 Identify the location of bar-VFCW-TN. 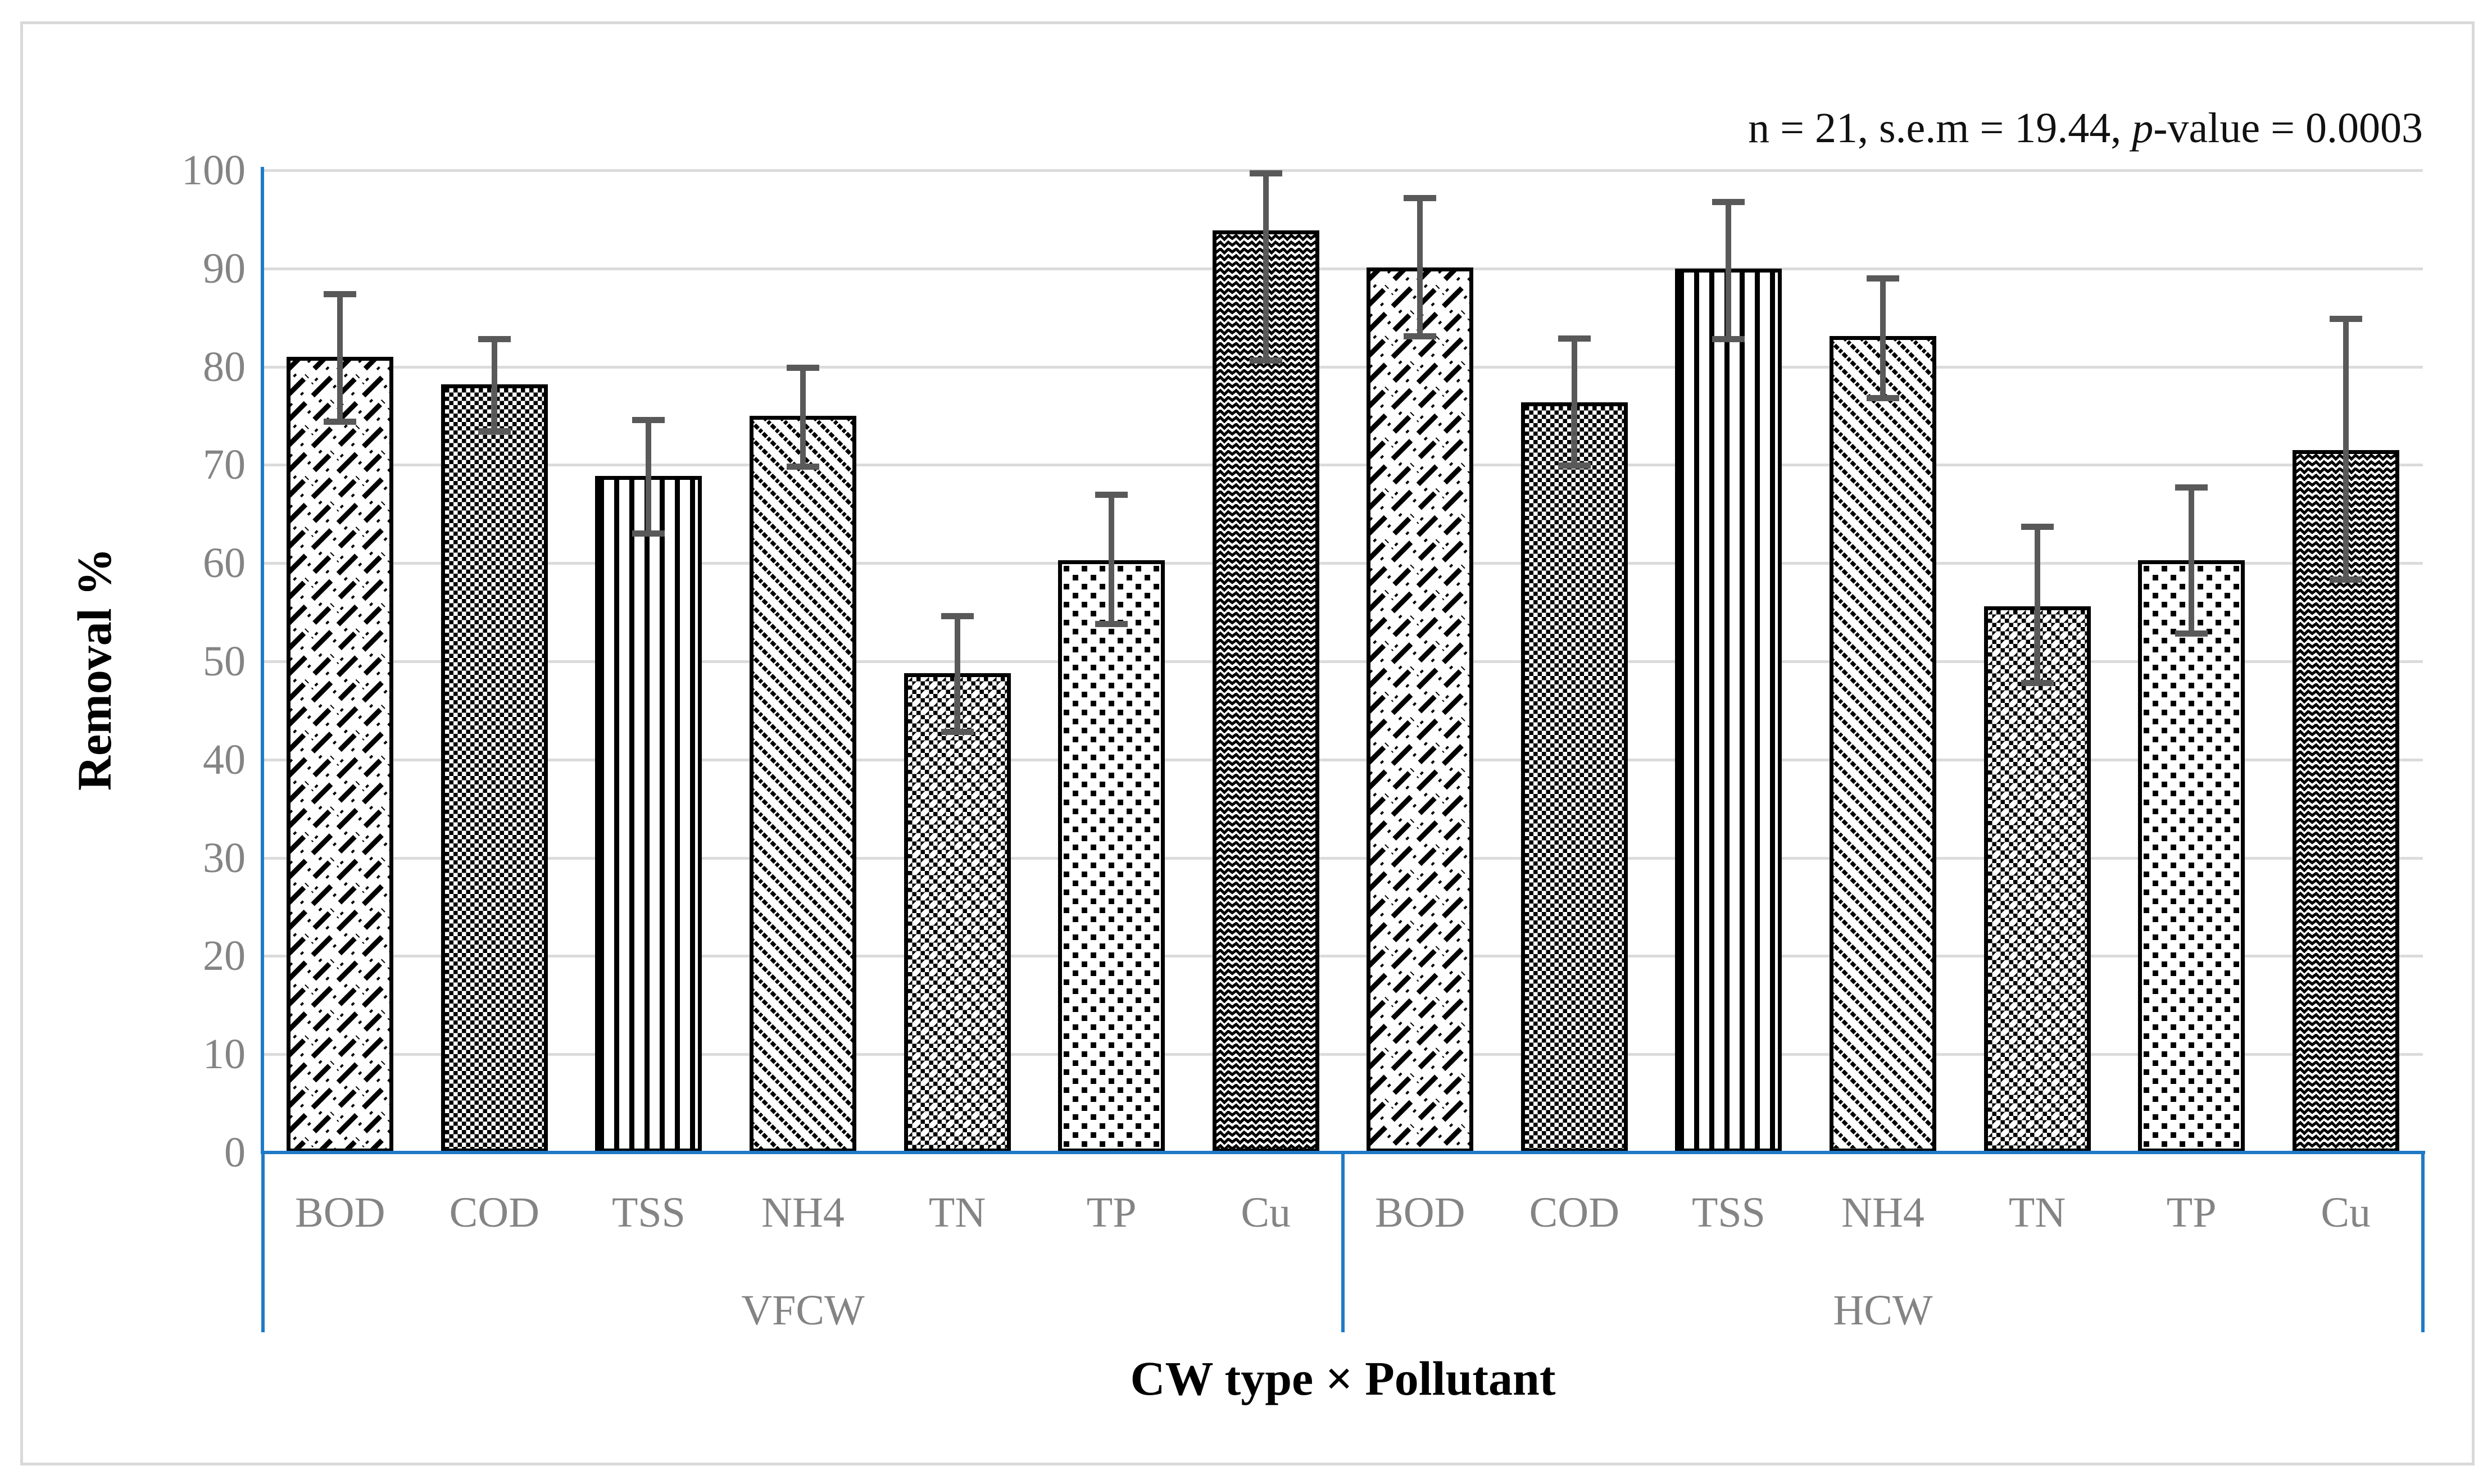
(958, 912).